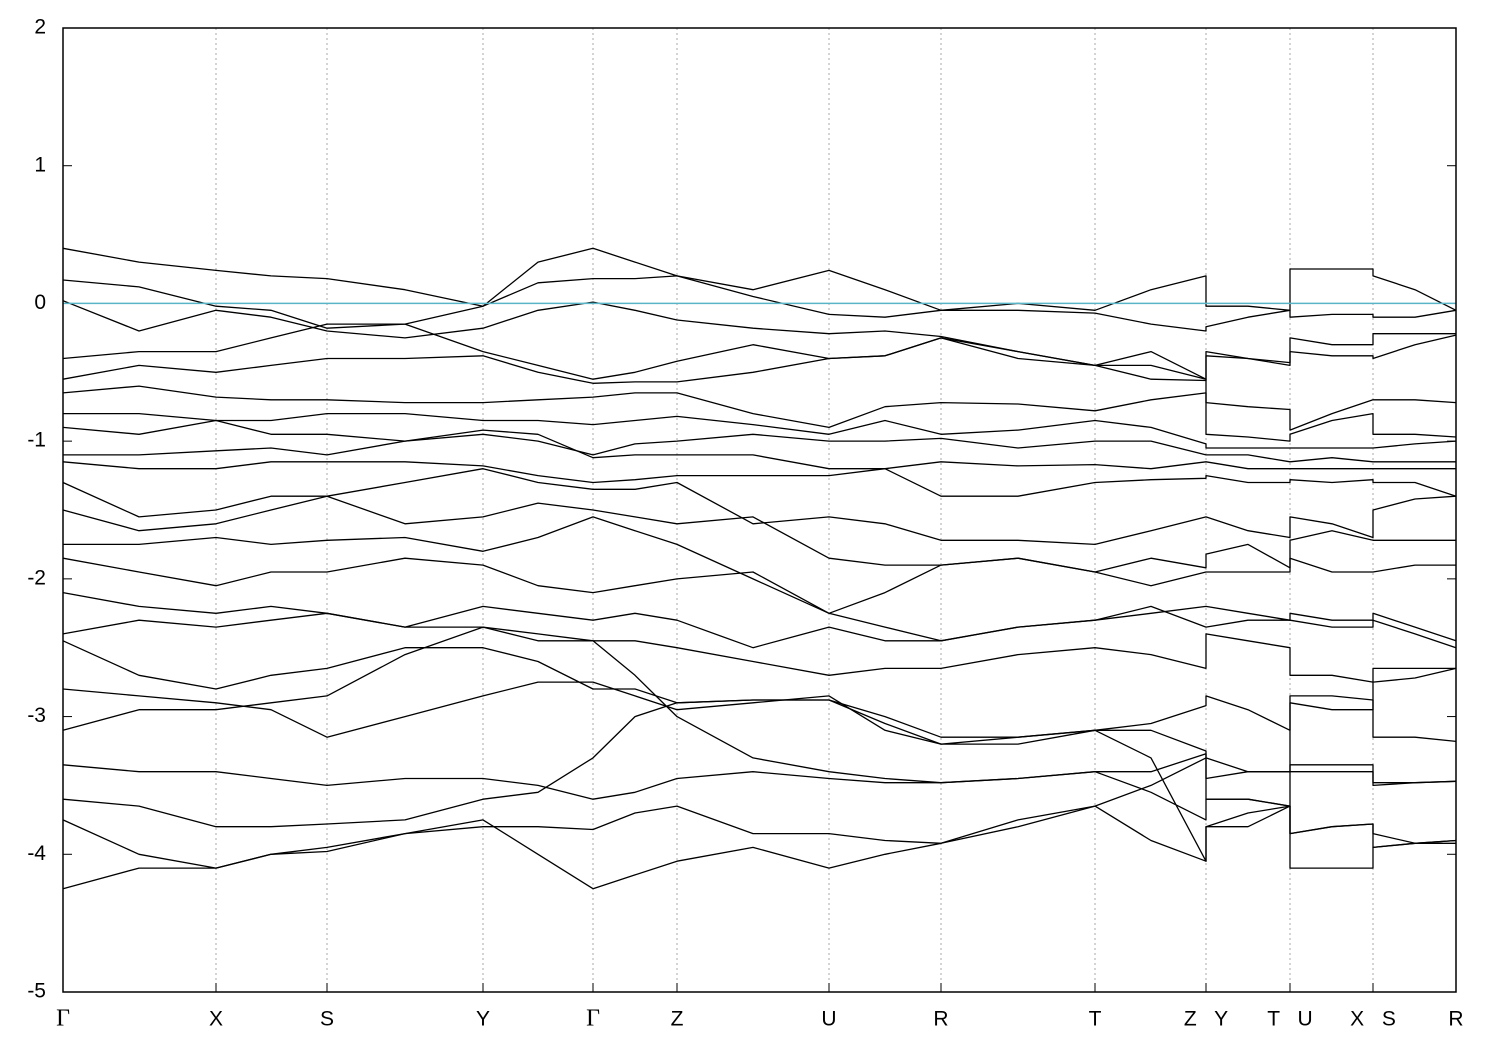  What do you see at coordinates (1289, 1019) in the screenshot?
I see `x-tick-label: T U` at bounding box center [1289, 1019].